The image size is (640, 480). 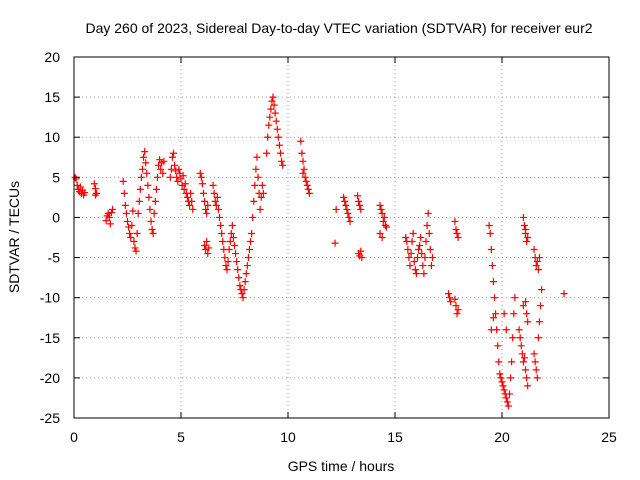 What do you see at coordinates (502, 437) in the screenshot?
I see `x-tick-label: 20` at bounding box center [502, 437].